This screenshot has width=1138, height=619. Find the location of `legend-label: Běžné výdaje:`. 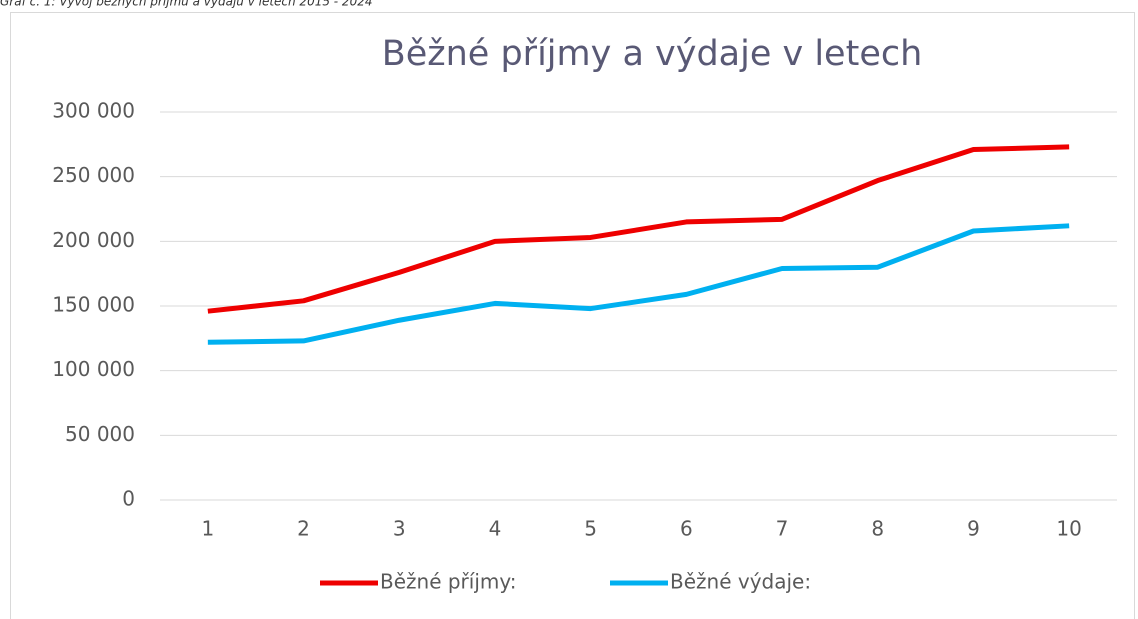

legend-label: Běžné výdaje: is located at coordinates (740, 582).